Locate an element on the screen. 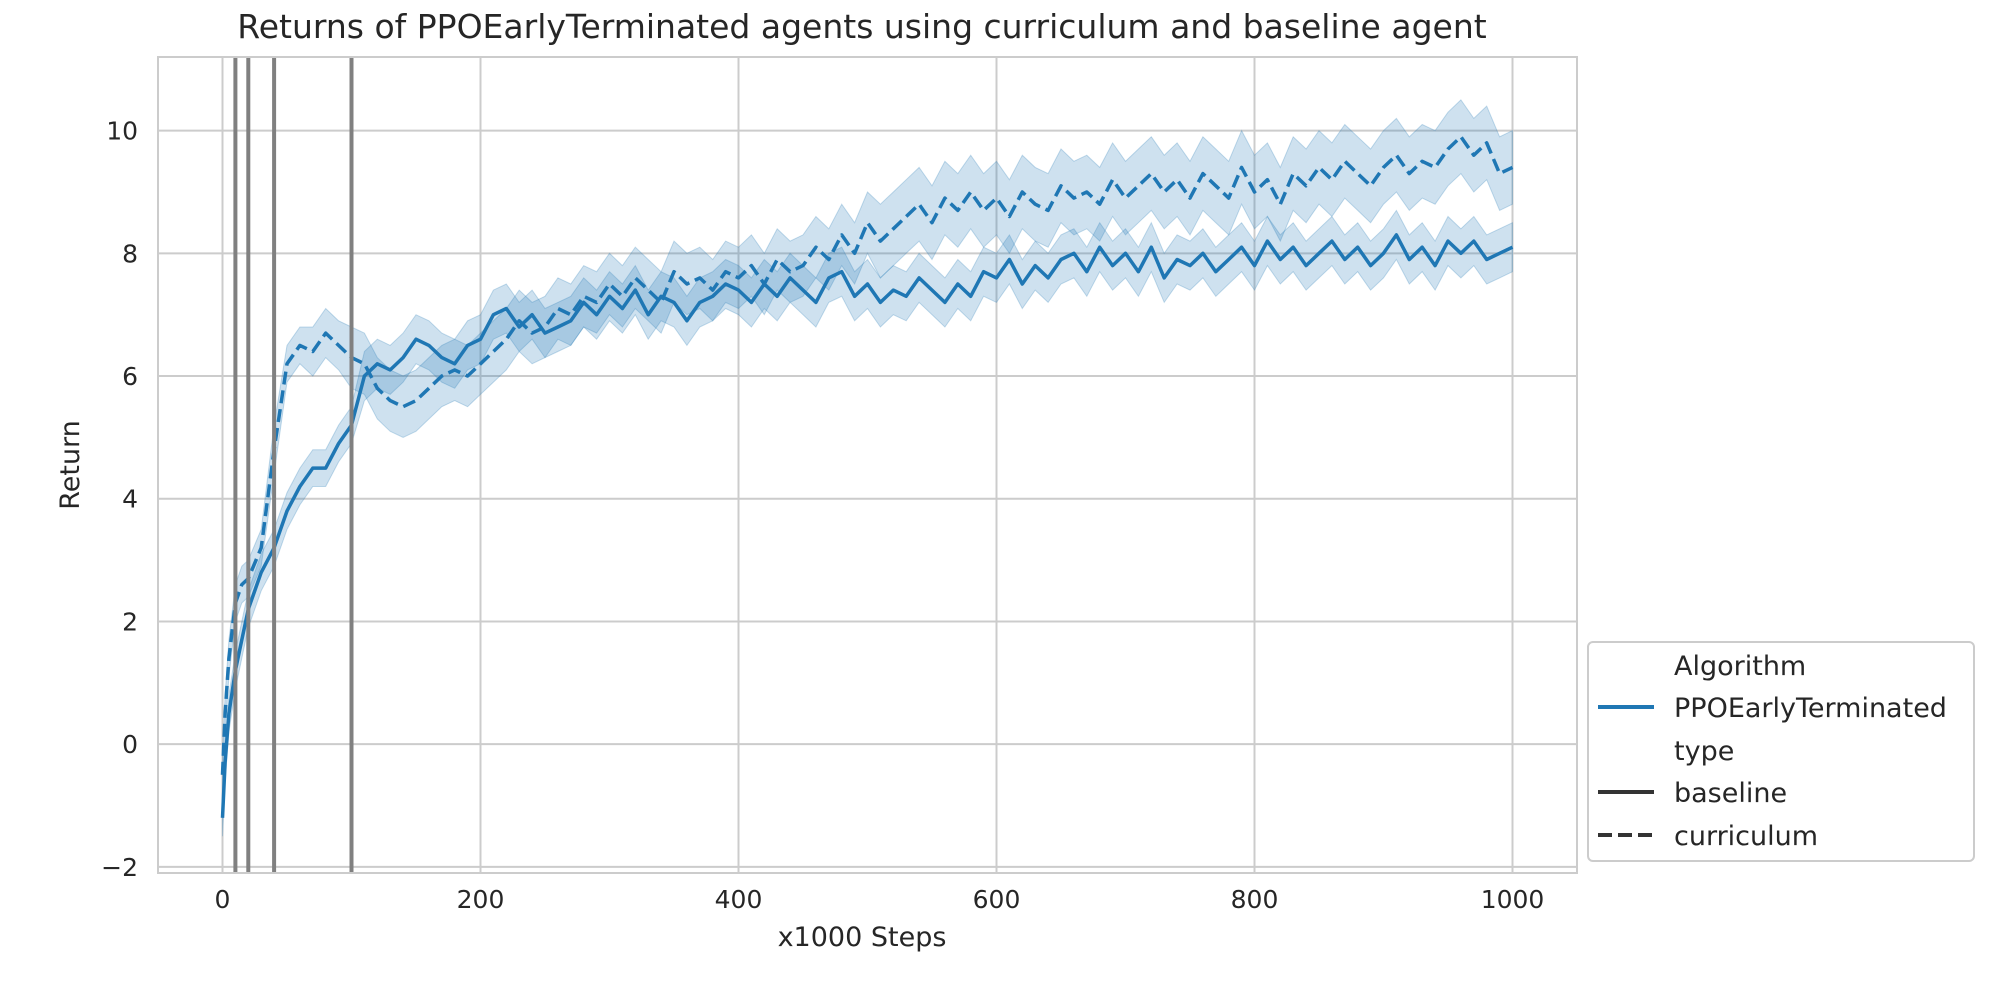  x-tick-label: 600 is located at coordinates (997, 899).